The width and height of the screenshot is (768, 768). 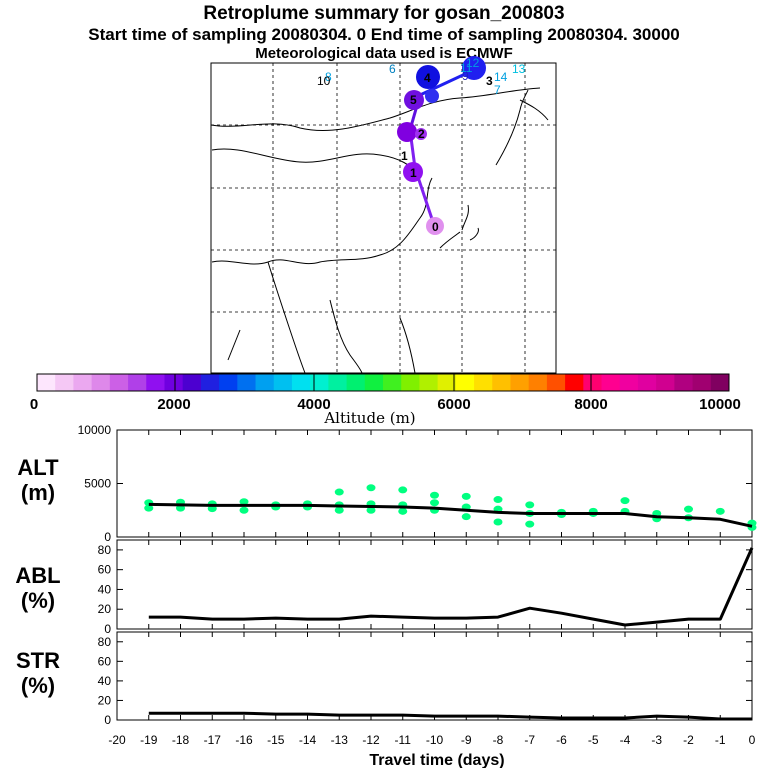 What do you see at coordinates (404, 156) in the screenshot?
I see `map-label-1b: 1` at bounding box center [404, 156].